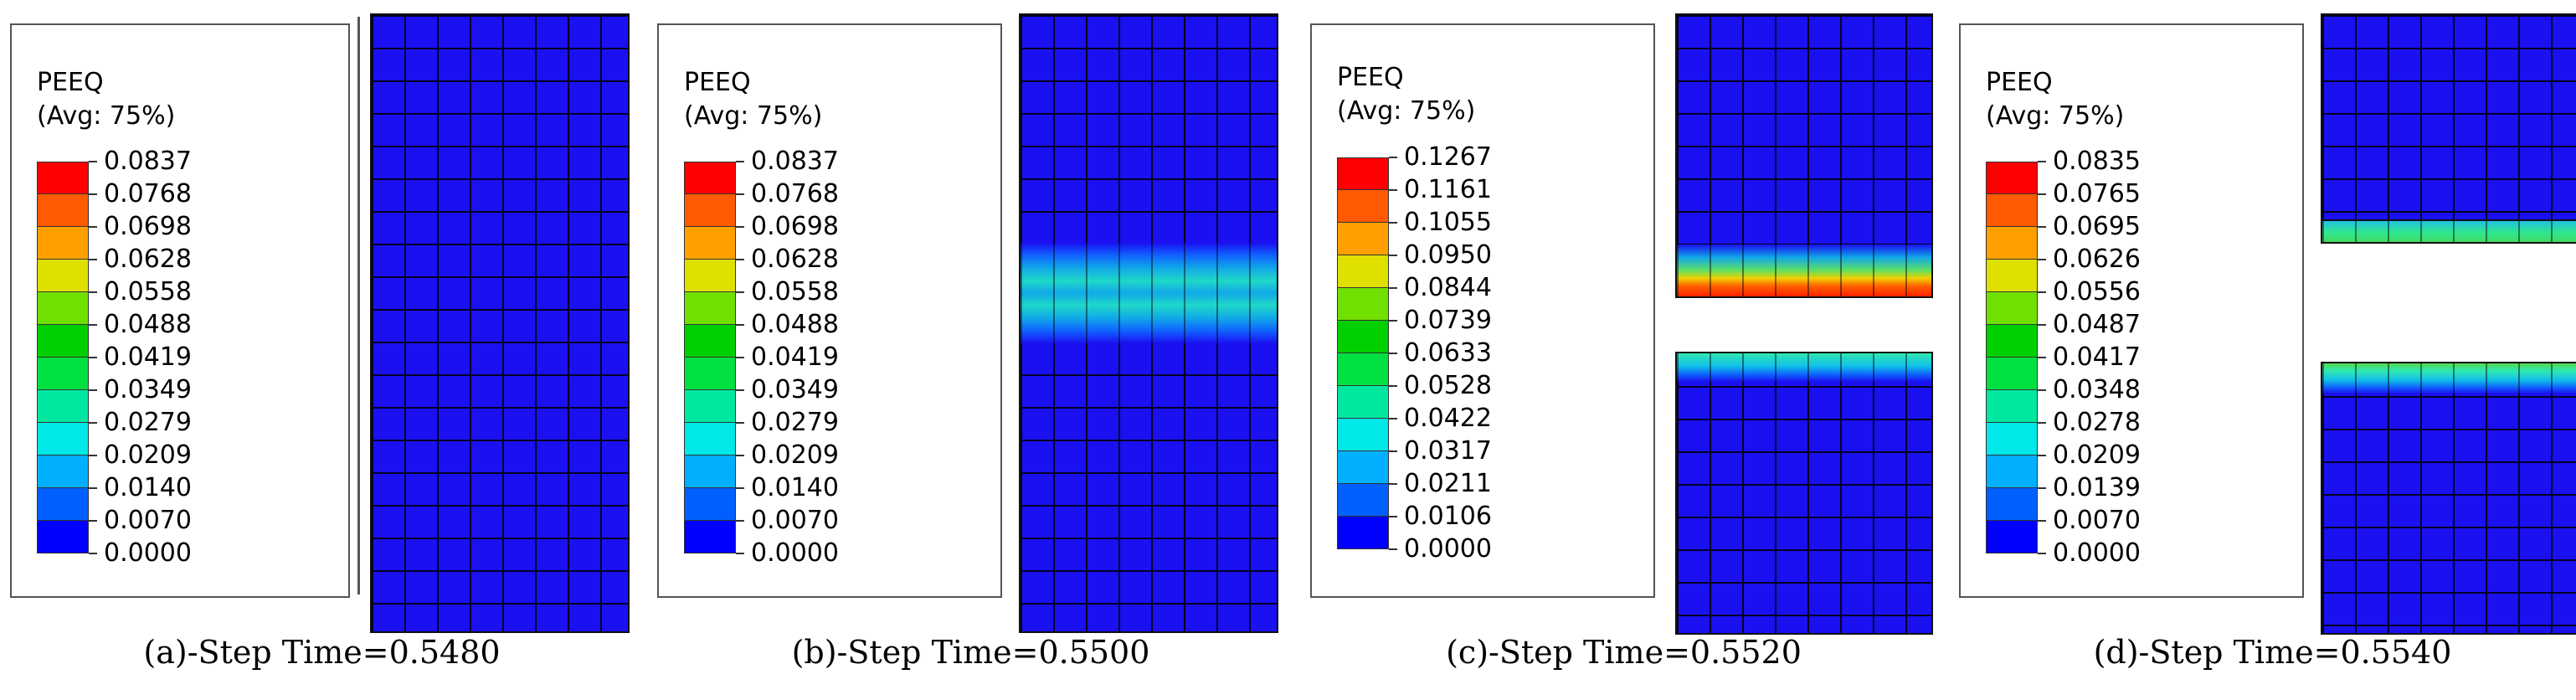 The image size is (2576, 700). Describe the element at coordinates (148, 259) in the screenshot. I see `legend-value: 0.0628` at that location.